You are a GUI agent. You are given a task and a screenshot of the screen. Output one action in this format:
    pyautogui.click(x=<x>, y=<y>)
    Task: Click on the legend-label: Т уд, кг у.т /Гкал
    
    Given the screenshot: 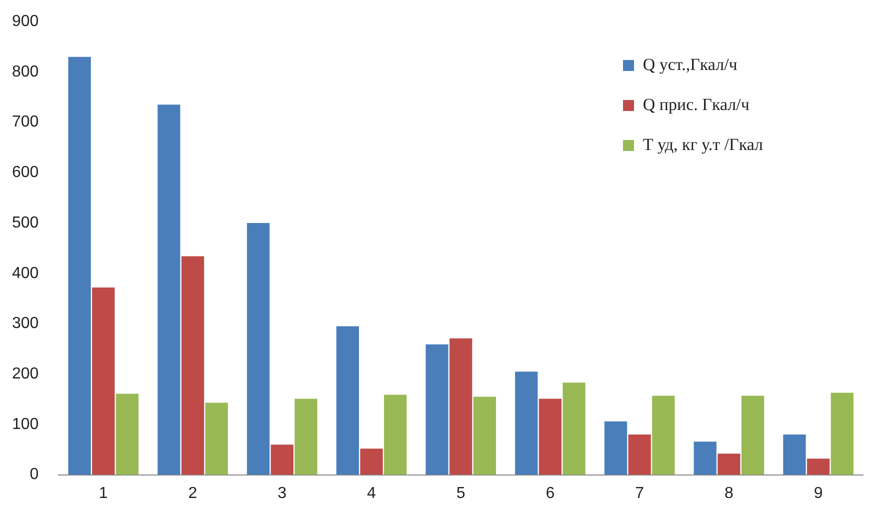 What is the action you would take?
    pyautogui.click(x=702, y=145)
    